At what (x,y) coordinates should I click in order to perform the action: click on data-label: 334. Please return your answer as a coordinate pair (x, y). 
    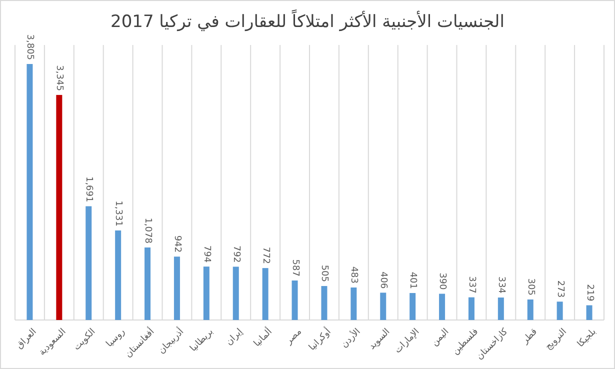
    Looking at the image, I should click on (501, 285).